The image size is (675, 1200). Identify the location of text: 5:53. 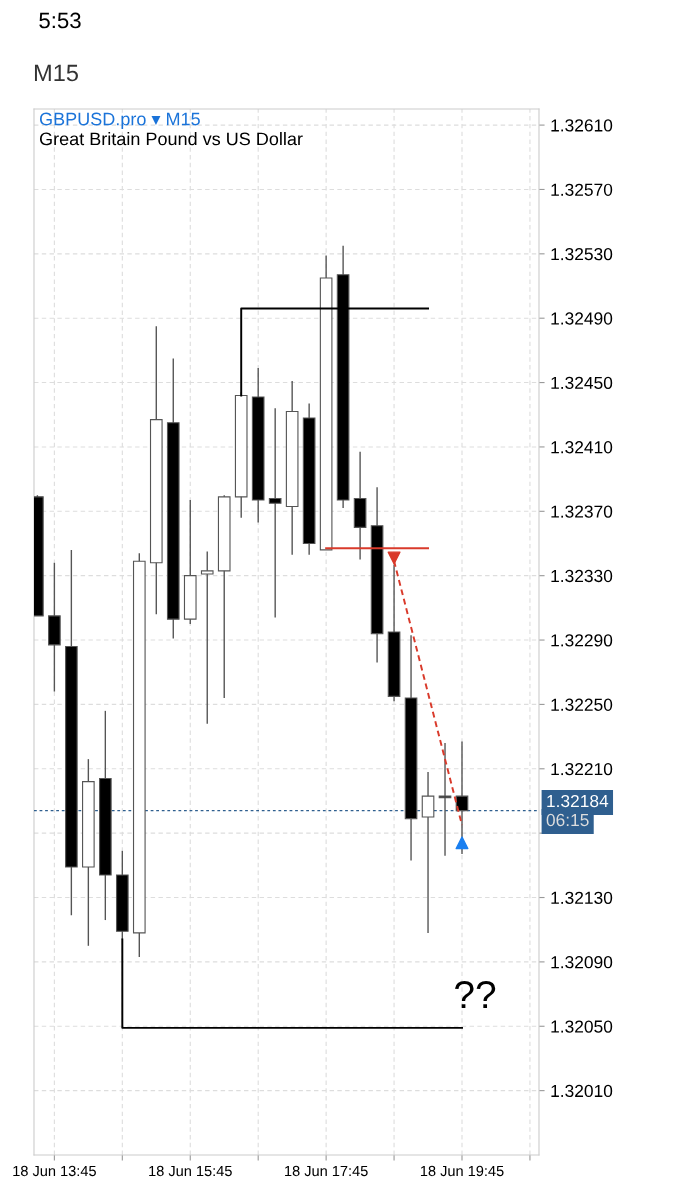
(60, 20).